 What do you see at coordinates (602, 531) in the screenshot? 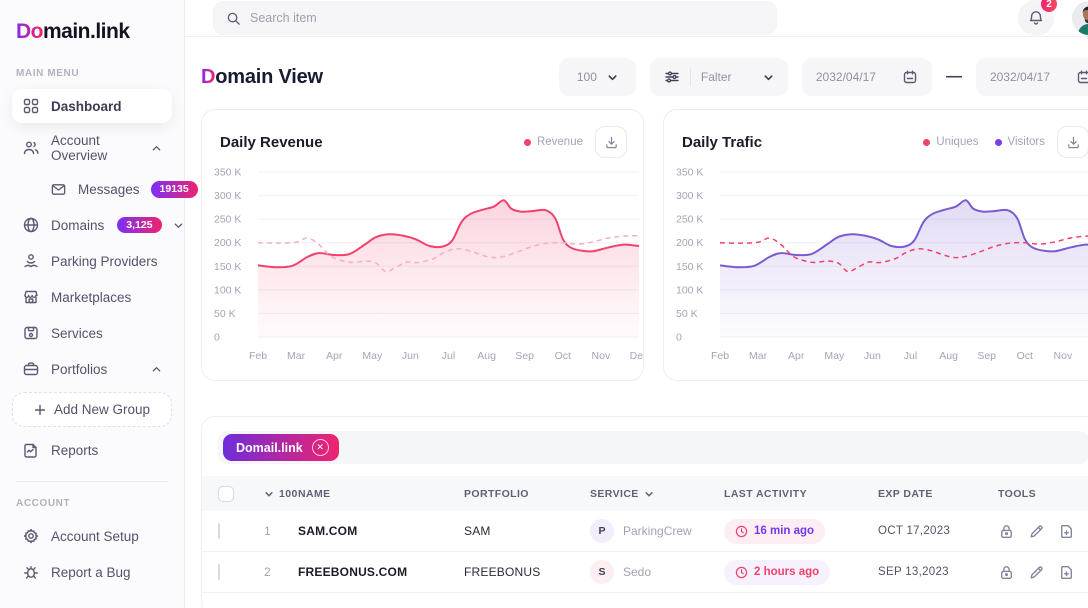
I see `service-initial-badge: P` at bounding box center [602, 531].